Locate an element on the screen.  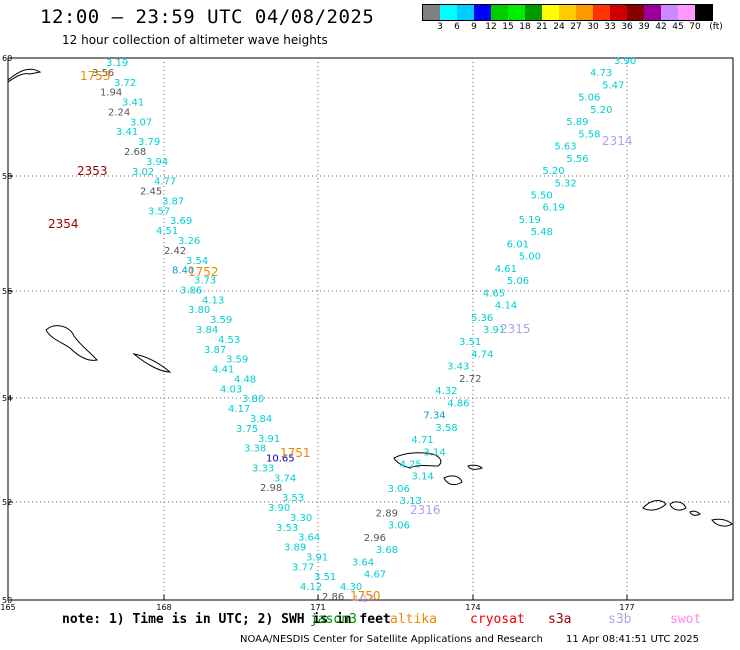
swh-value-label: 4.17 is located at coordinates (239, 409).